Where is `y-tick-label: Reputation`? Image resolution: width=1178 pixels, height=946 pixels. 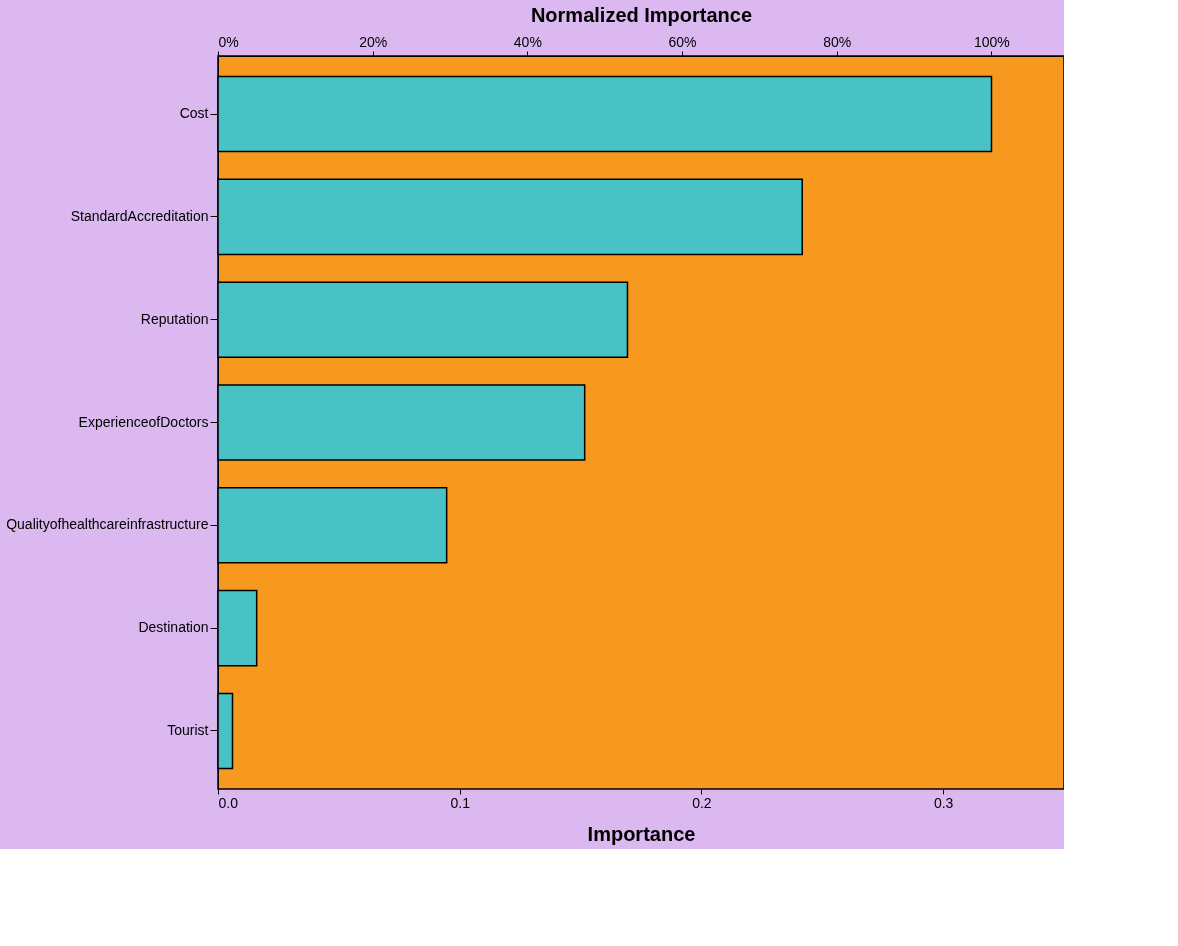
y-tick-label: Reputation is located at coordinates (174, 318).